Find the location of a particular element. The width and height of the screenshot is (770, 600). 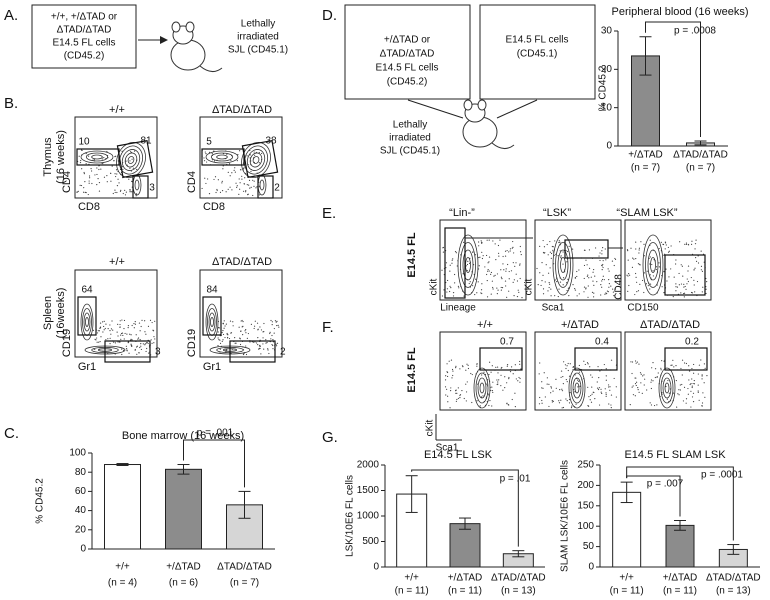

error-bar is located at coordinates (645, 56).